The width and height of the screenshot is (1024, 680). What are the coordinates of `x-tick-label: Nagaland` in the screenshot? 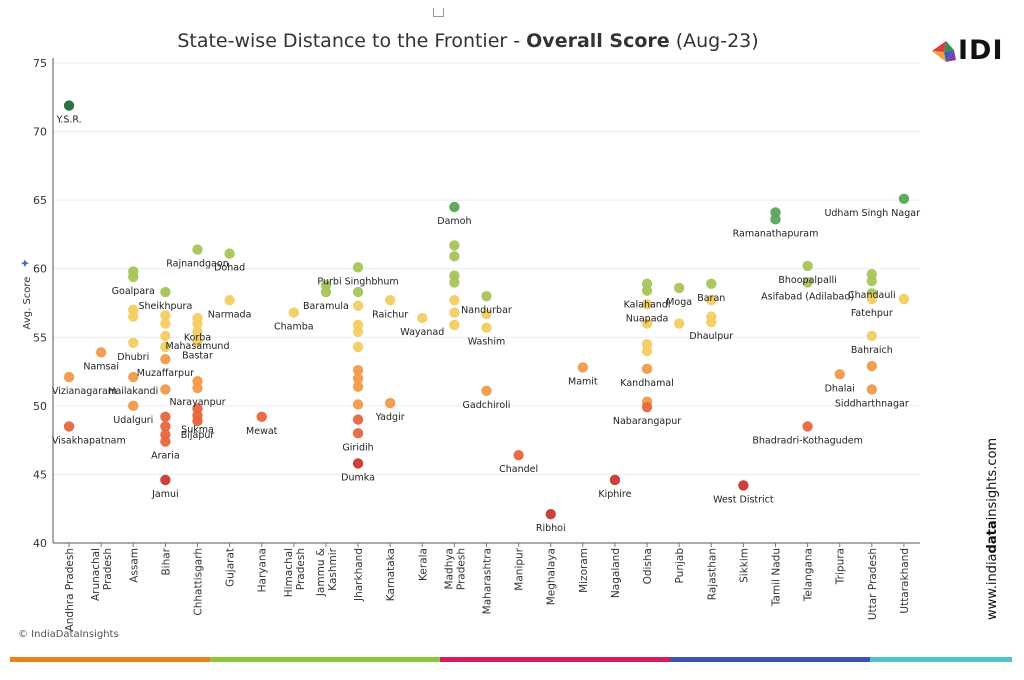 It's located at (616, 573).